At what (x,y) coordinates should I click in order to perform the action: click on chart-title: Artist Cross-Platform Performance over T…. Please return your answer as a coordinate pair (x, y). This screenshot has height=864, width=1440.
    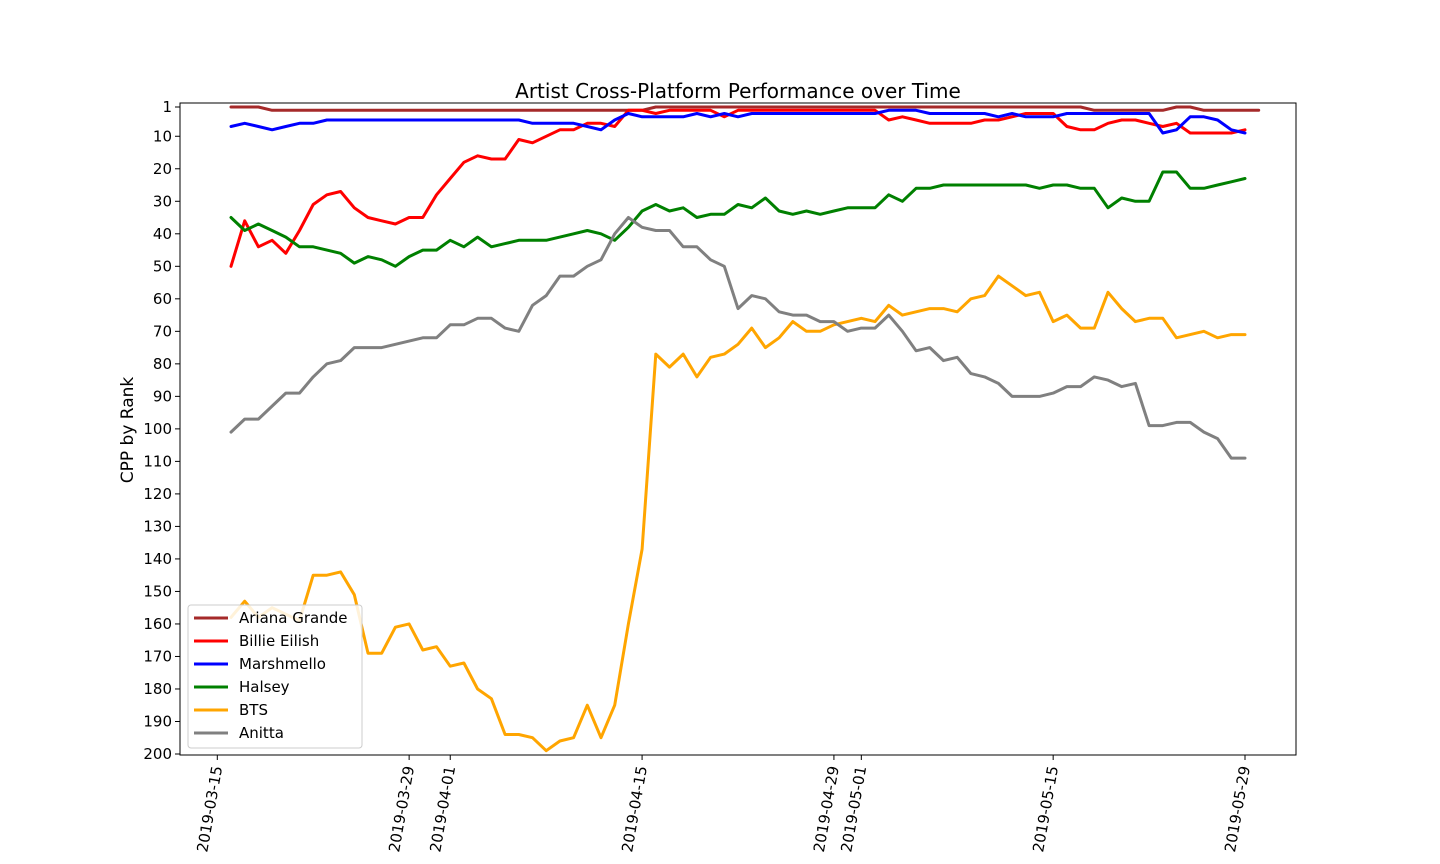
    Looking at the image, I should click on (738, 91).